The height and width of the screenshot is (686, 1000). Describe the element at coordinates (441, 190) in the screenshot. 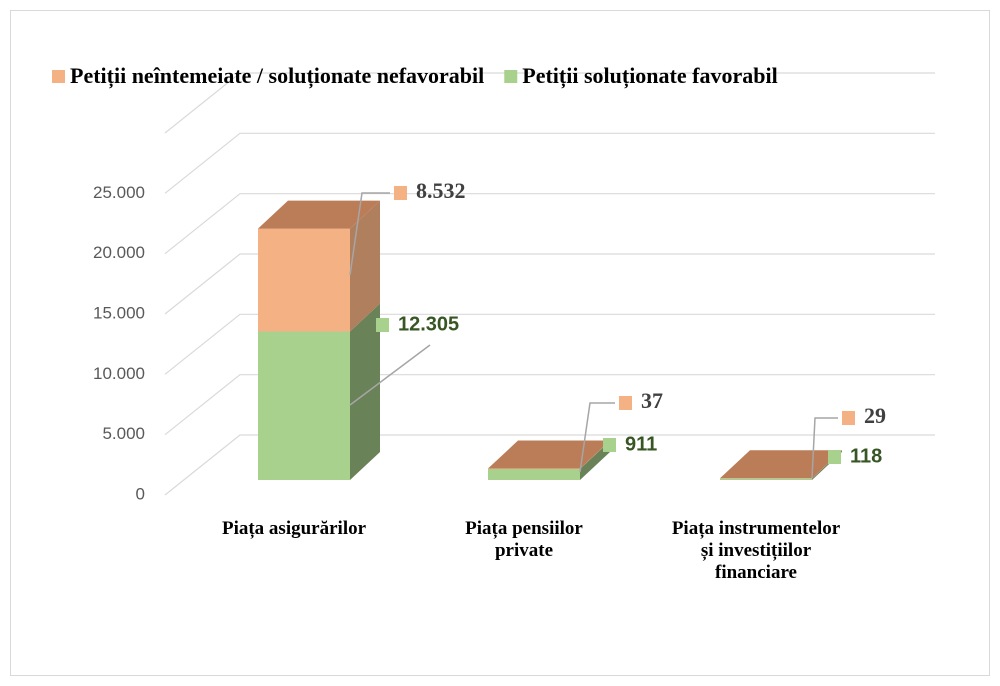

I see `data-label: 8.532` at that location.